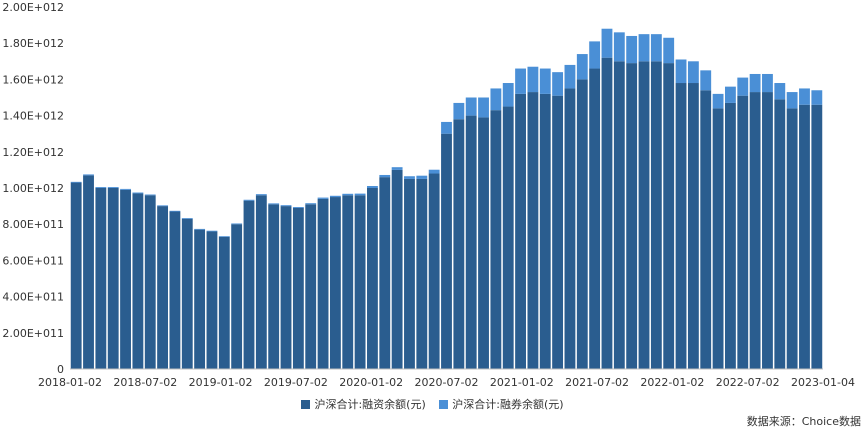 This screenshot has height=432, width=865. What do you see at coordinates (33, 297) in the screenshot?
I see `y-tick-label: 4.00E+011` at bounding box center [33, 297].